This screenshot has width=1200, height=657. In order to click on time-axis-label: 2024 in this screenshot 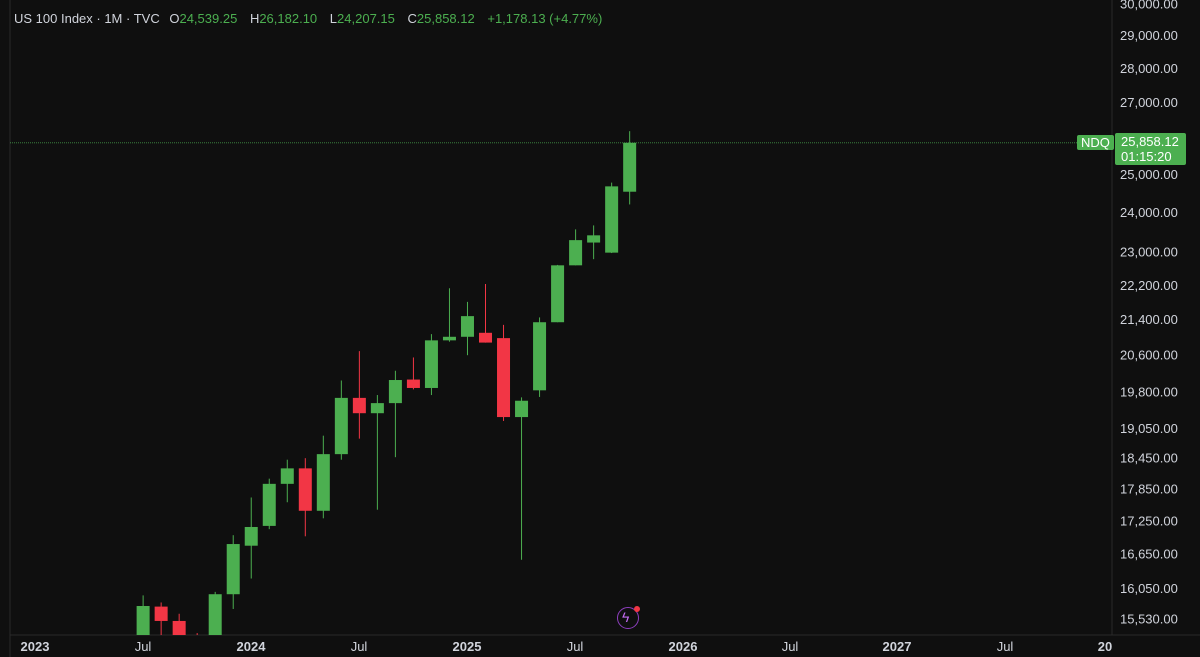, I will do `click(252, 646)`.